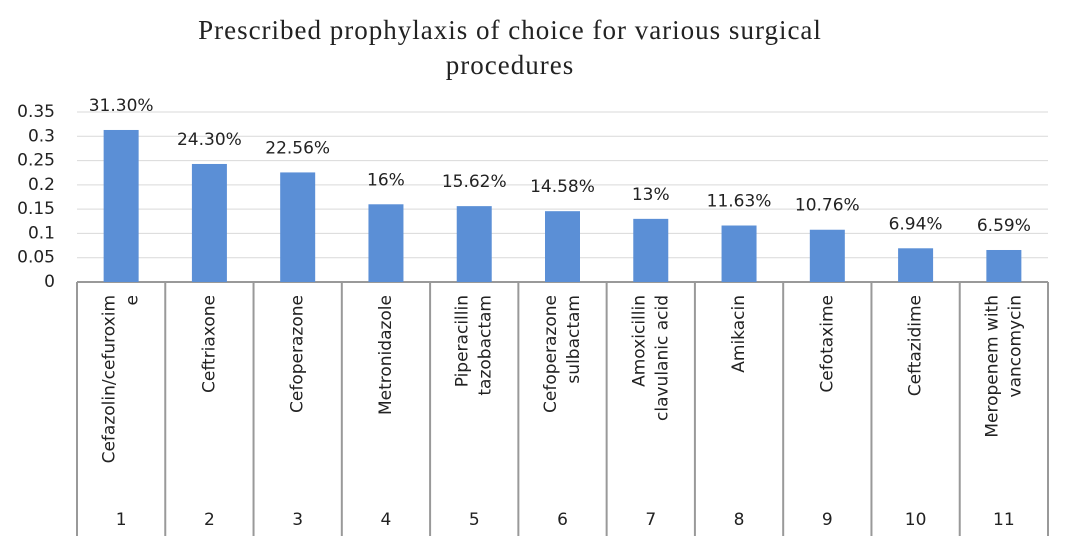  I want to click on category-name: Cefazolin/cefuroxim, so click(110, 379).